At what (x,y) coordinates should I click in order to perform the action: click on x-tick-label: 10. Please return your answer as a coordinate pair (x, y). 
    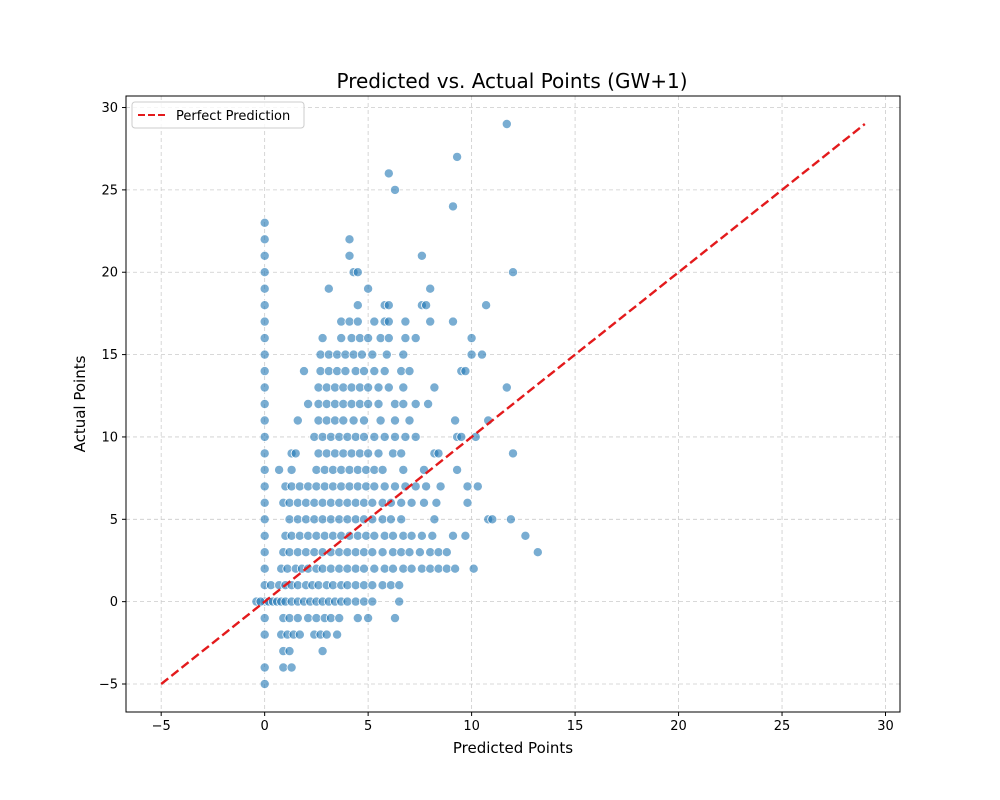
    Looking at the image, I should click on (471, 726).